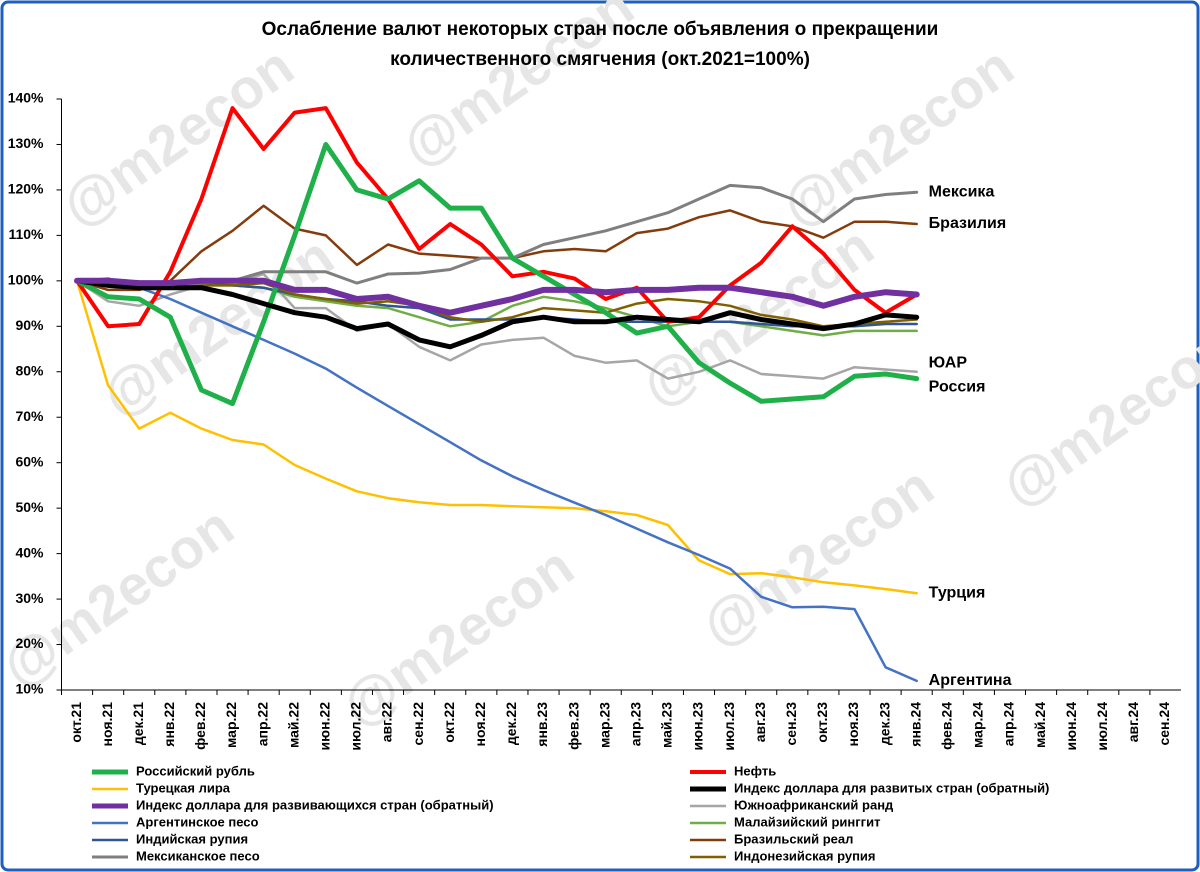 The image size is (1200, 872). What do you see at coordinates (1040, 725) in the screenshot?
I see `x-tick-label: май.24` at bounding box center [1040, 725].